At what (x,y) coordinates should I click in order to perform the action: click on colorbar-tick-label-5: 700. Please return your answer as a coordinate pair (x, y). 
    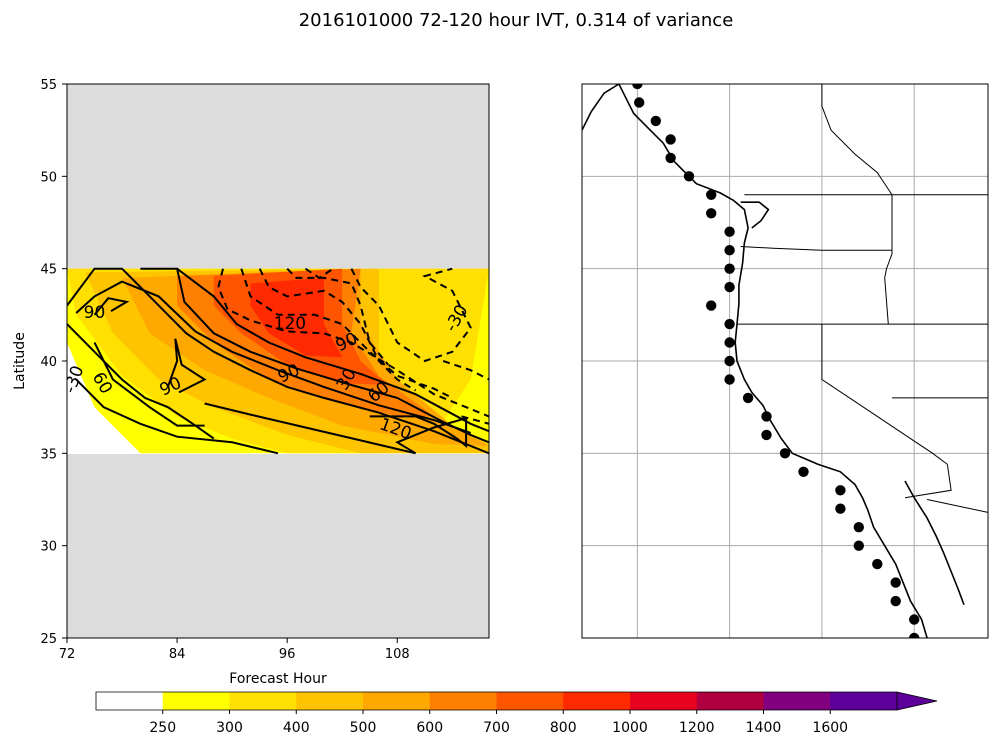
    Looking at the image, I should click on (496, 728).